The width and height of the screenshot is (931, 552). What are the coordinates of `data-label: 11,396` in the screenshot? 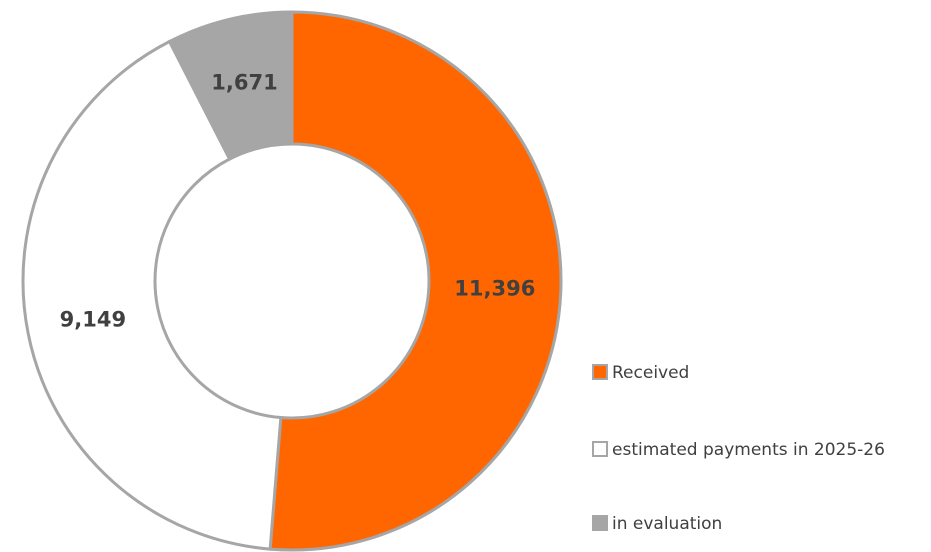 It's located at (494, 288).